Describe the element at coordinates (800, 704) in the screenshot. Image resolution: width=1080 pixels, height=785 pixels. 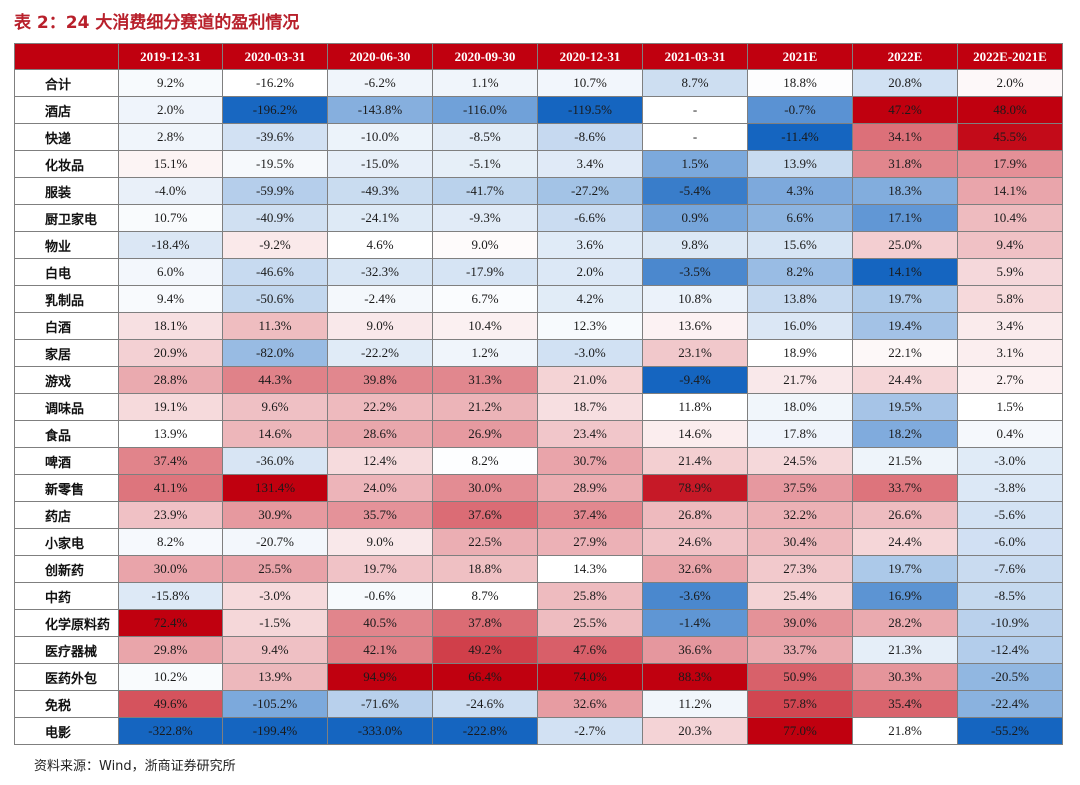
I see `value-cell: 57.8%` at that location.